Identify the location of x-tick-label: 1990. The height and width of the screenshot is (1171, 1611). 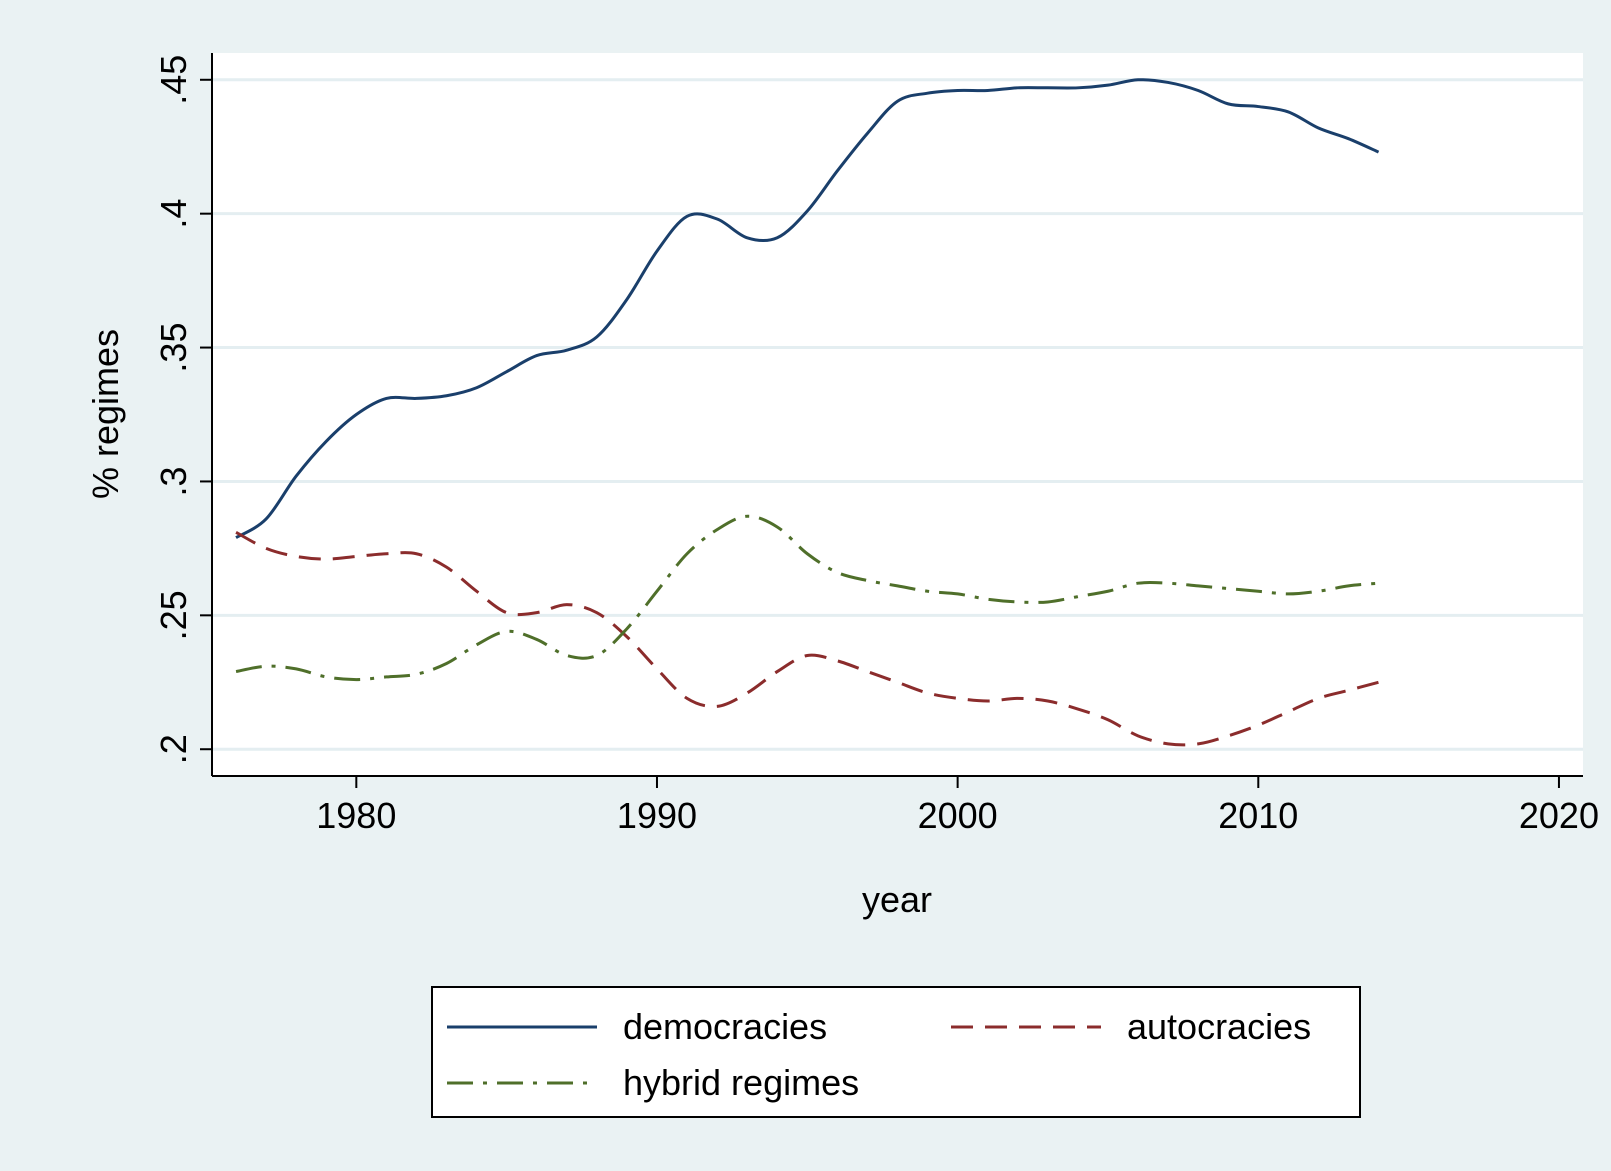
(657, 815).